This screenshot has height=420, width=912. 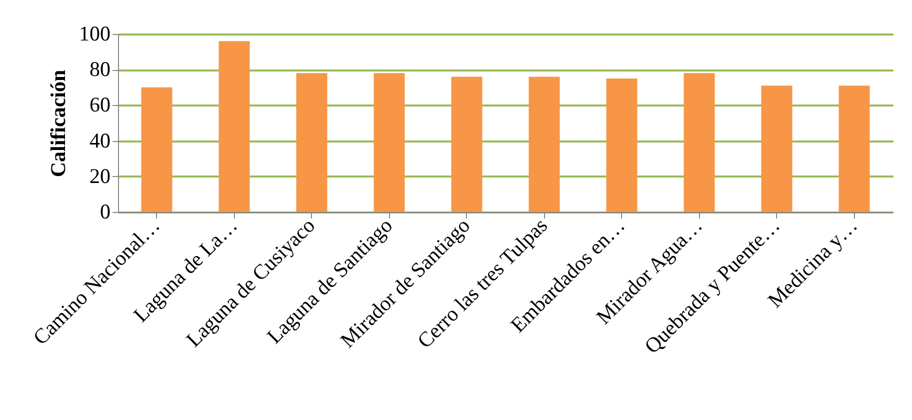 What do you see at coordinates (100, 176) in the screenshot?
I see `y-tick-label: 20` at bounding box center [100, 176].